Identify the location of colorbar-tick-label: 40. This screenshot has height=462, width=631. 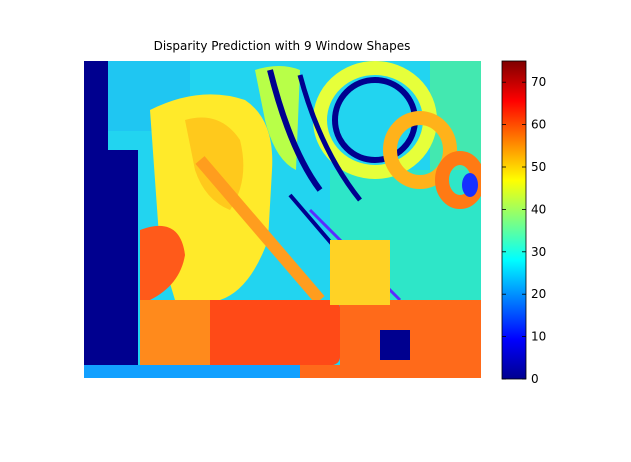
(538, 209).